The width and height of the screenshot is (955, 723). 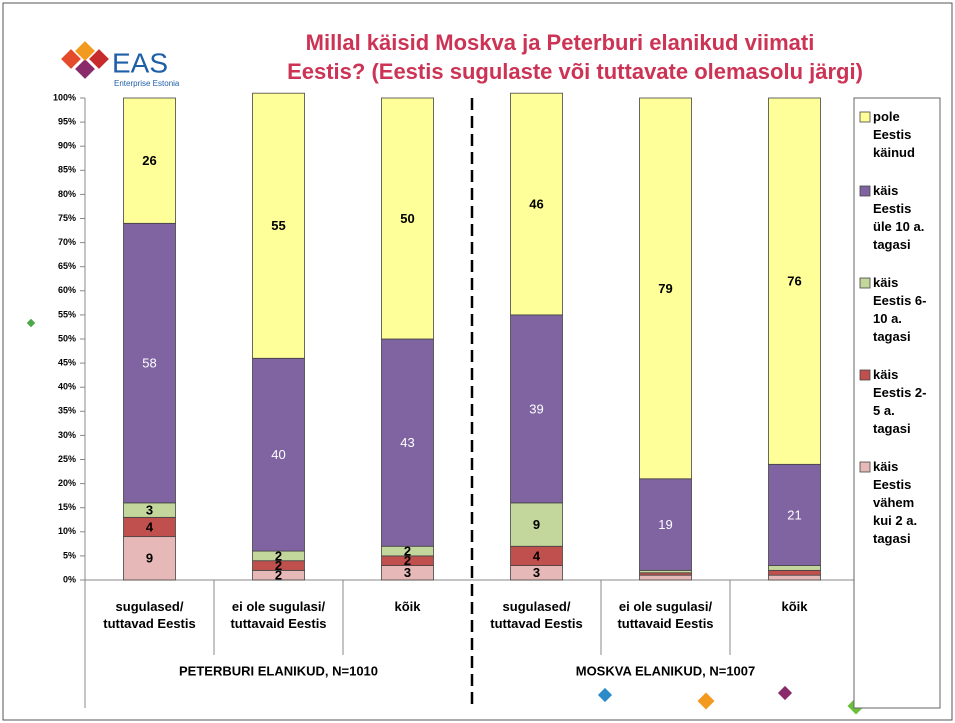 I want to click on logo-icon, so click(x=85, y=60).